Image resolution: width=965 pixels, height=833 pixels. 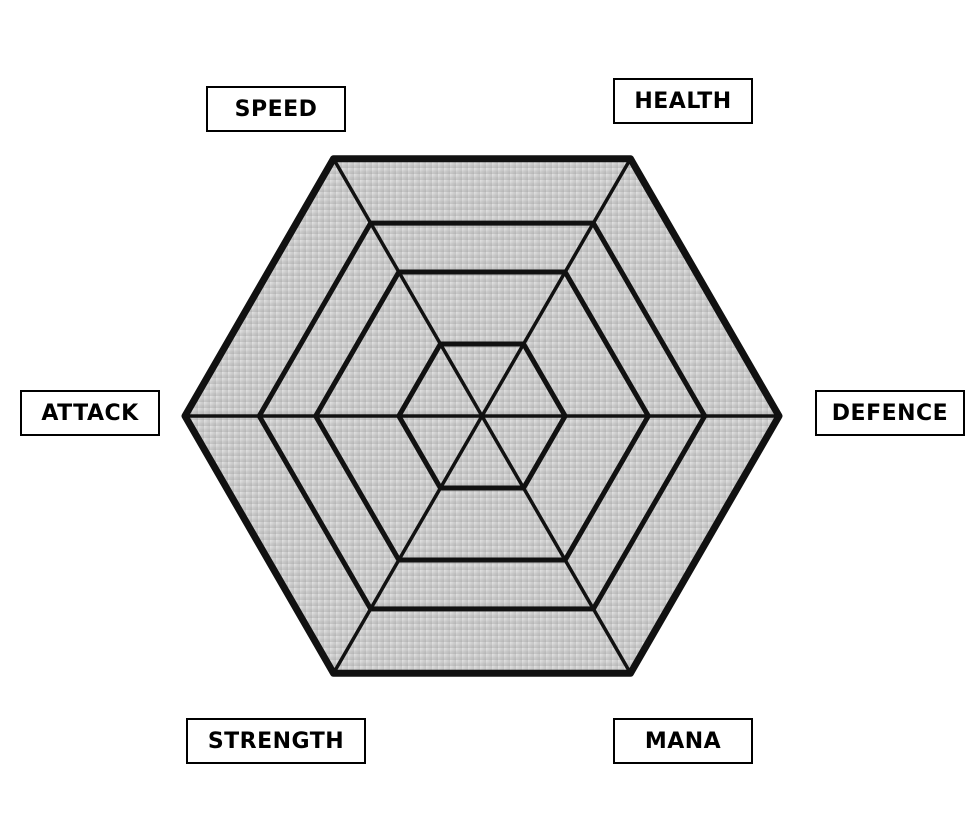 What do you see at coordinates (683, 101) in the screenshot?
I see `health-label: HEALTH` at bounding box center [683, 101].